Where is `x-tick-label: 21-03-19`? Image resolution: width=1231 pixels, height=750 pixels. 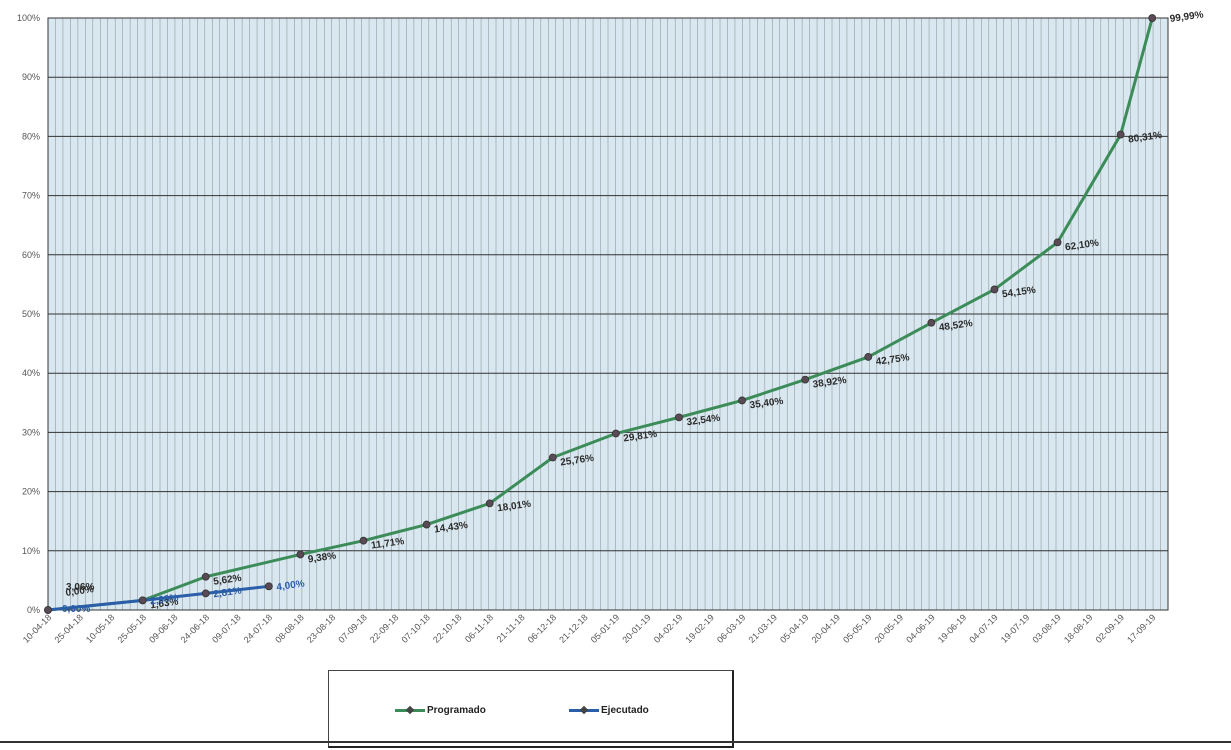
x-tick-label: 21-03-19 is located at coordinates (762, 628).